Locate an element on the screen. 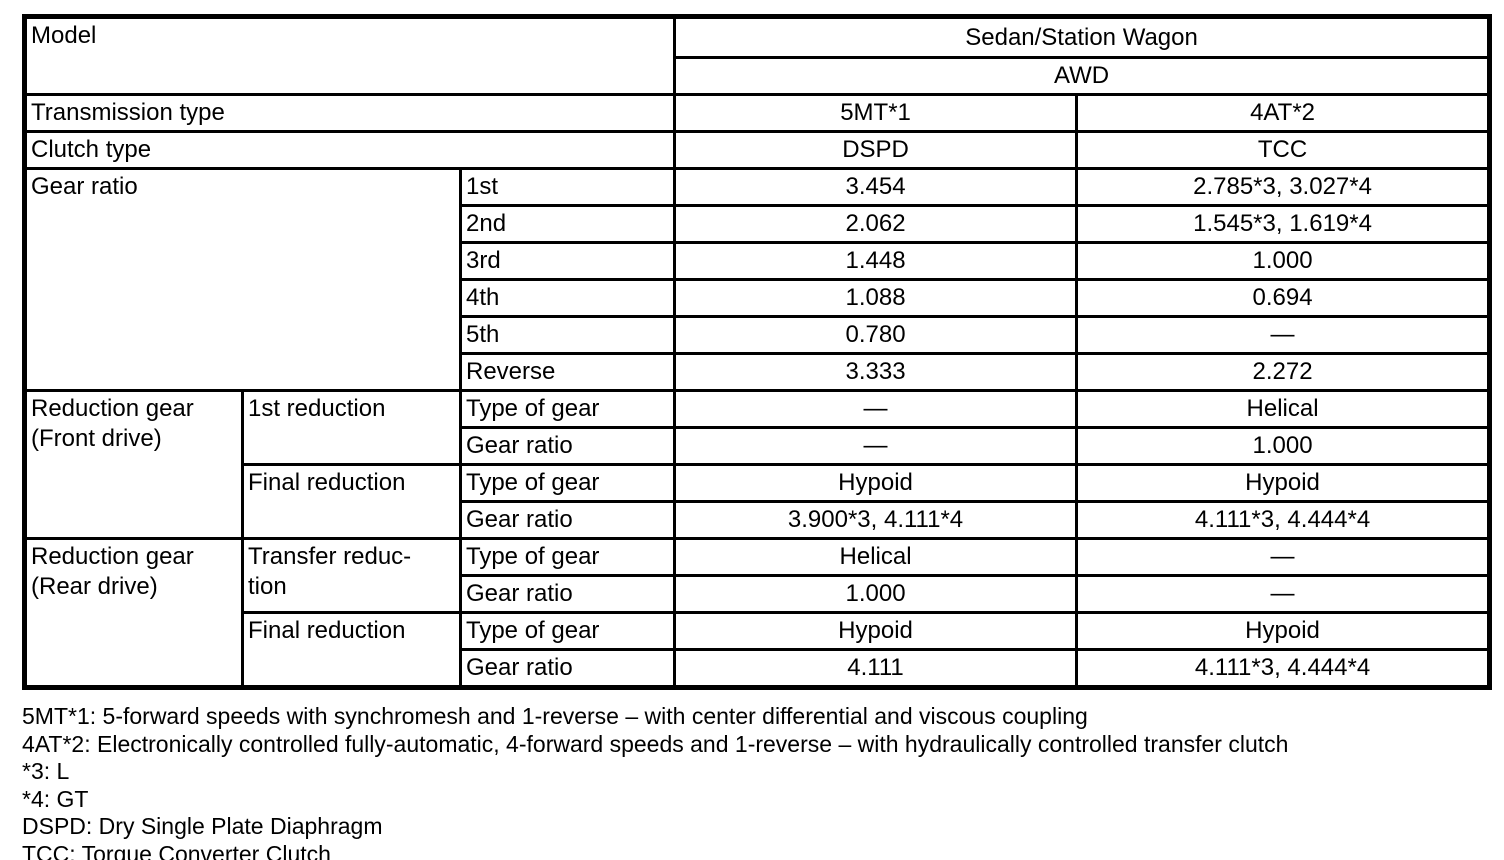 This screenshot has height=860, width=1504. front-1st-type-at: Helical is located at coordinates (1283, 409).